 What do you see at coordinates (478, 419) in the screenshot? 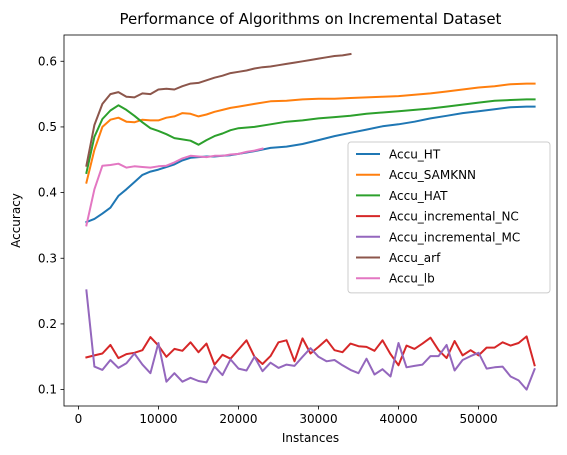
I see `x-tick-label: 50000` at bounding box center [478, 419].